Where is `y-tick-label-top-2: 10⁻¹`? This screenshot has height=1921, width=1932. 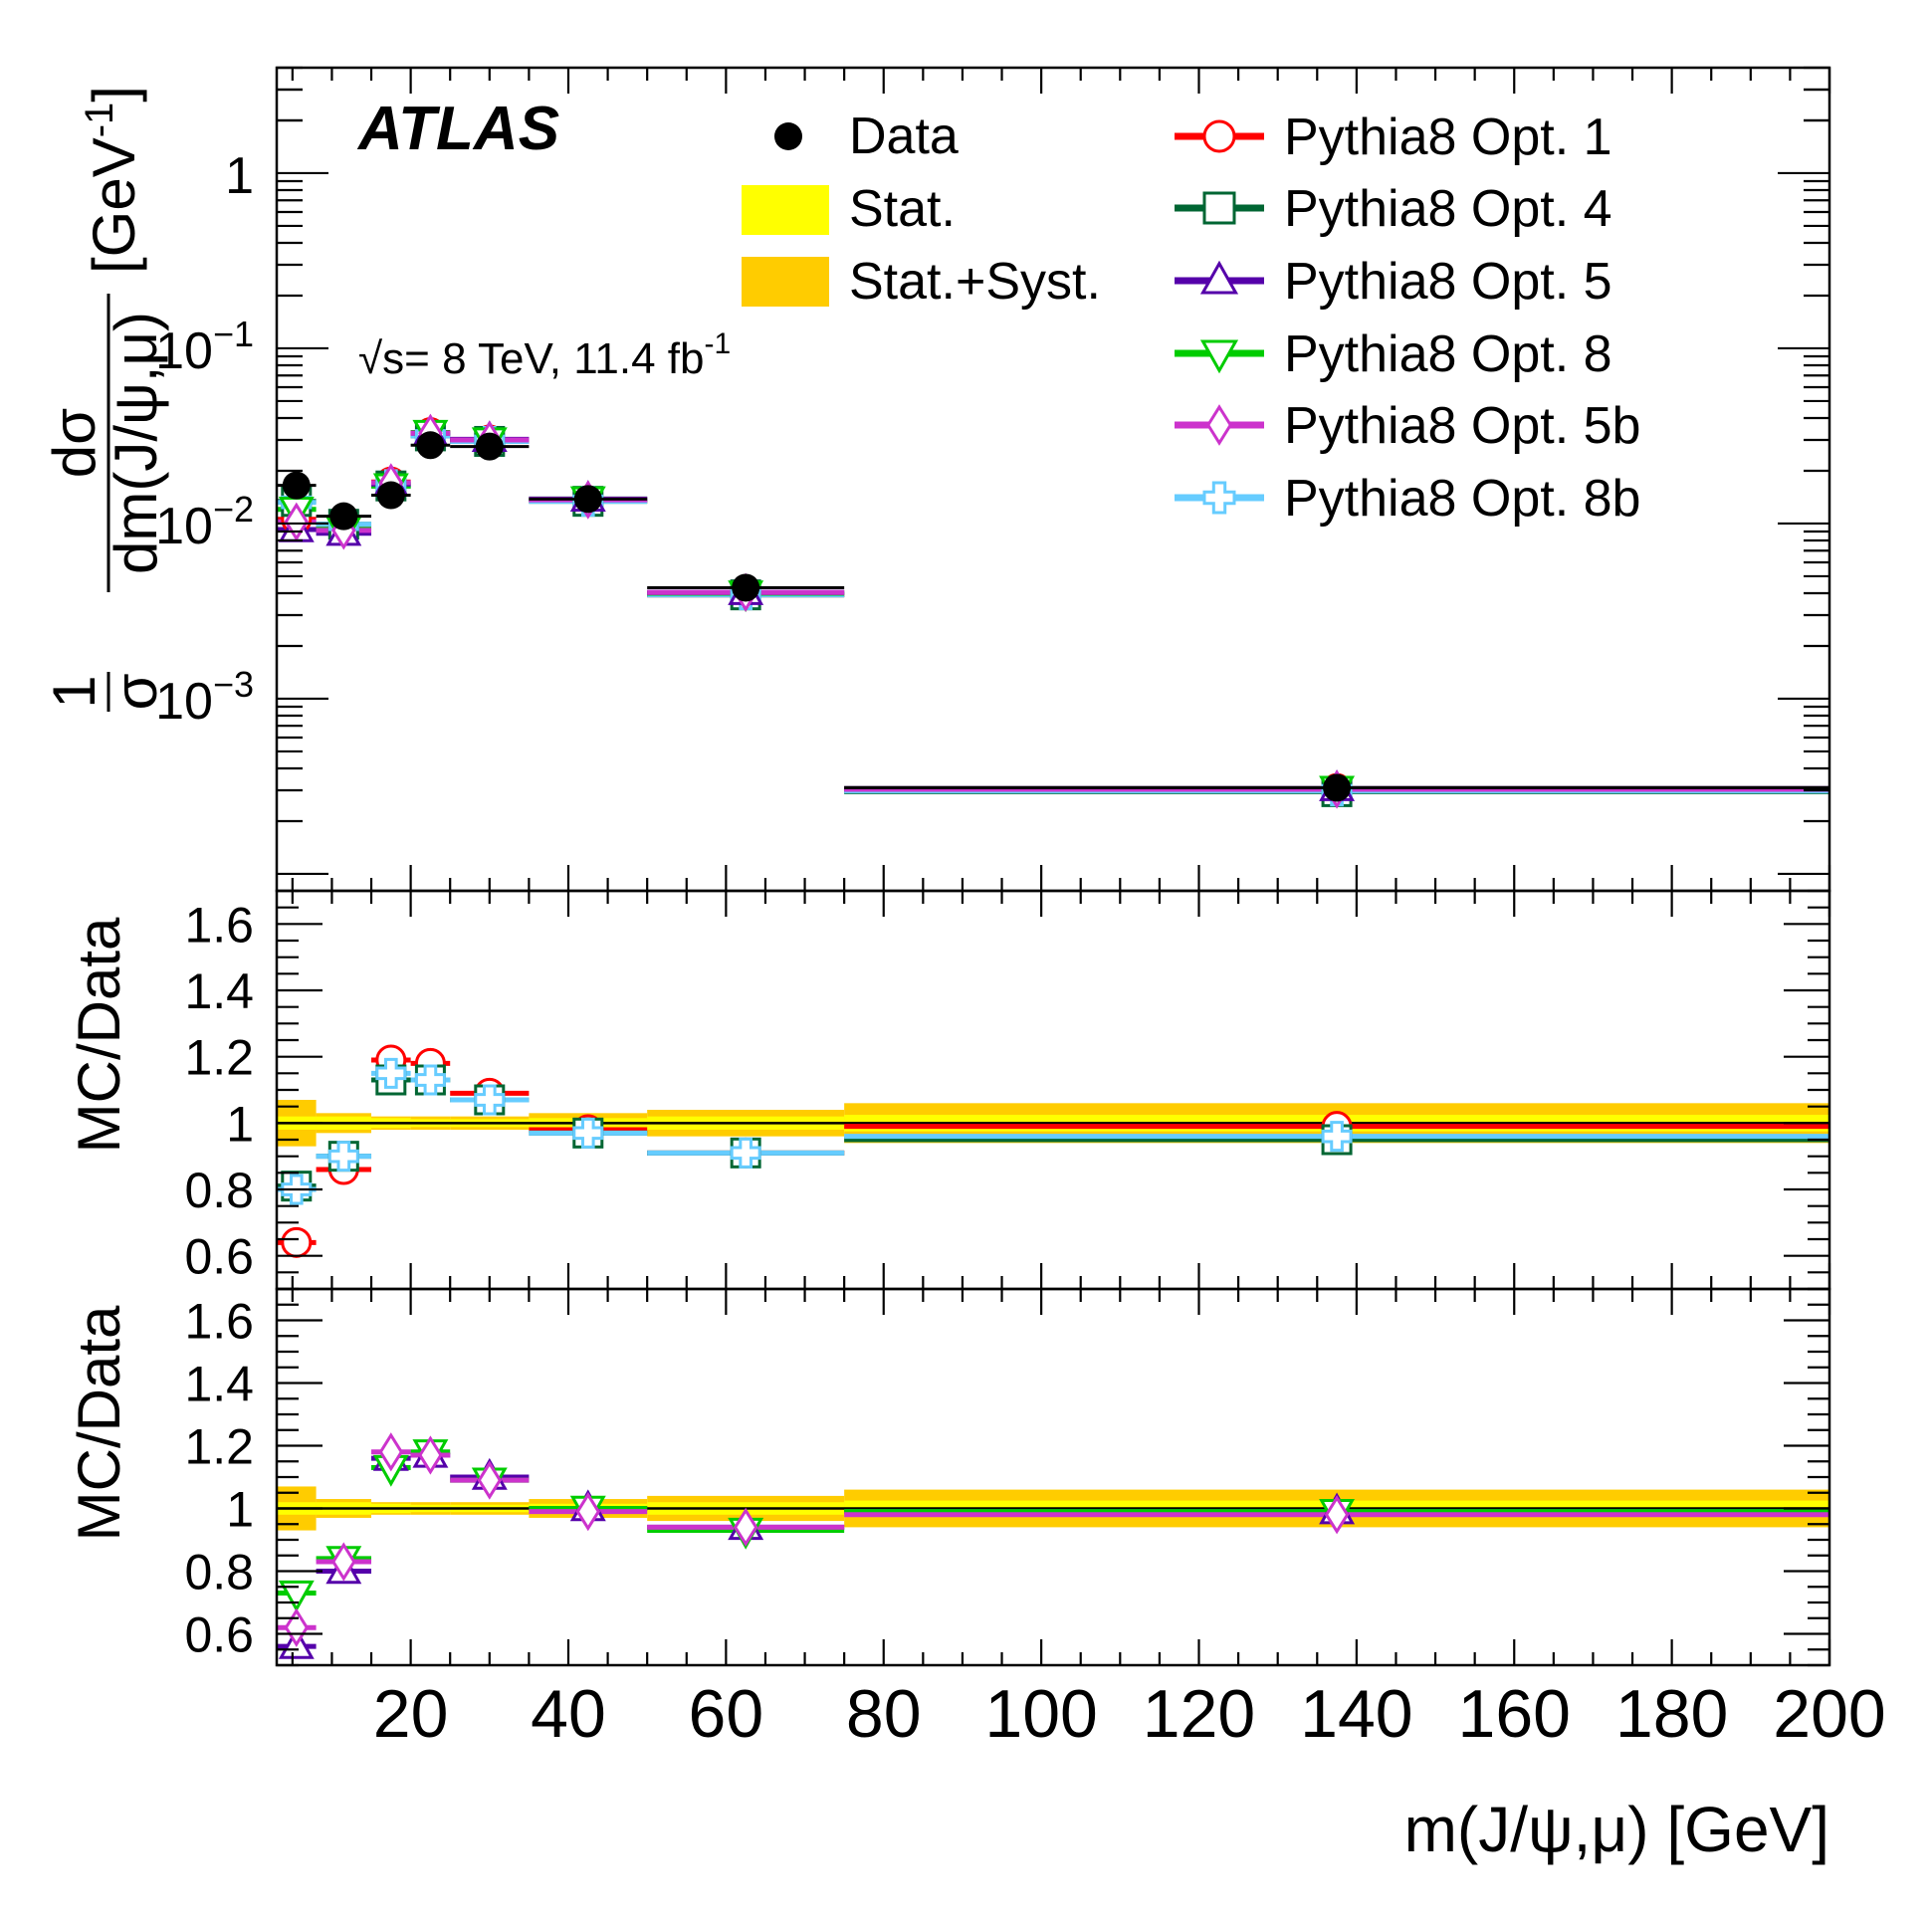
y-tick-label-top-2: 10⁻¹ is located at coordinates (204, 347).